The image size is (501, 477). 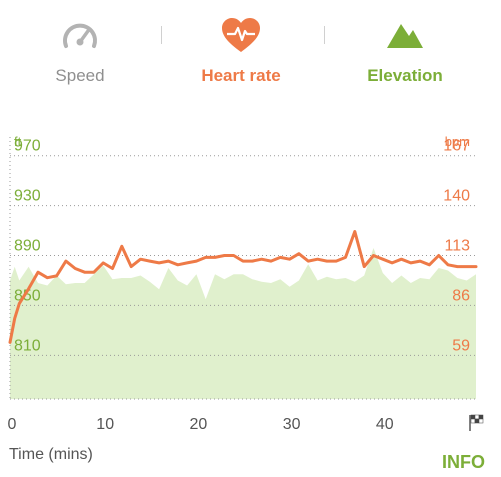 I want to click on heart-pulse-icon, so click(x=241, y=35).